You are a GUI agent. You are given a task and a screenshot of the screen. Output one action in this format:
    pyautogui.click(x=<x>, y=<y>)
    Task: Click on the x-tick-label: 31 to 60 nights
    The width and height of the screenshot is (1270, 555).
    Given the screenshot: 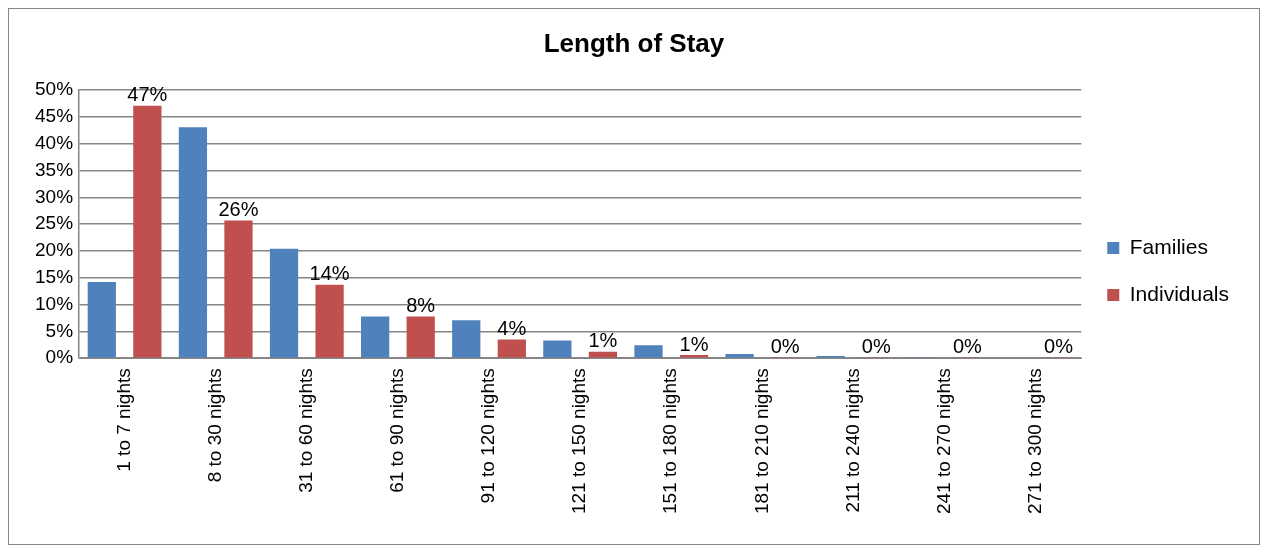 What is the action you would take?
    pyautogui.click(x=306, y=430)
    